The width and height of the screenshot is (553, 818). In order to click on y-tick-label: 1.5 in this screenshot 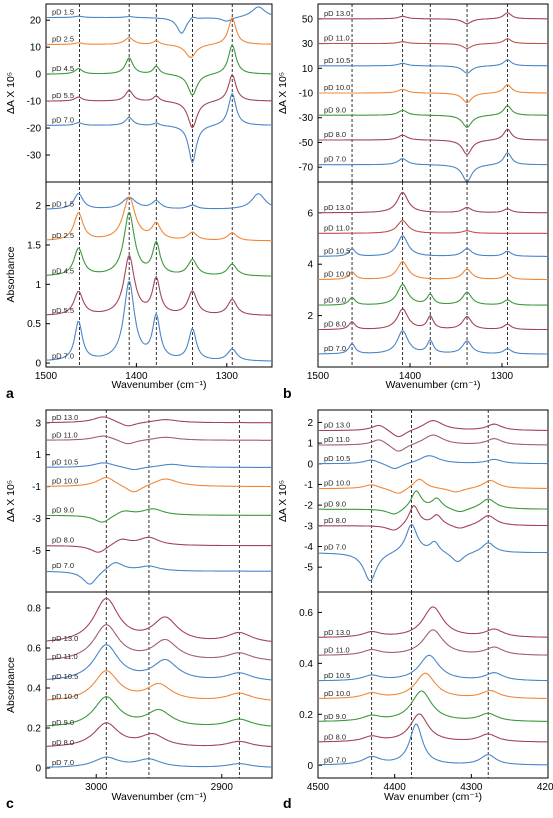, I will do `click(34, 245)`.